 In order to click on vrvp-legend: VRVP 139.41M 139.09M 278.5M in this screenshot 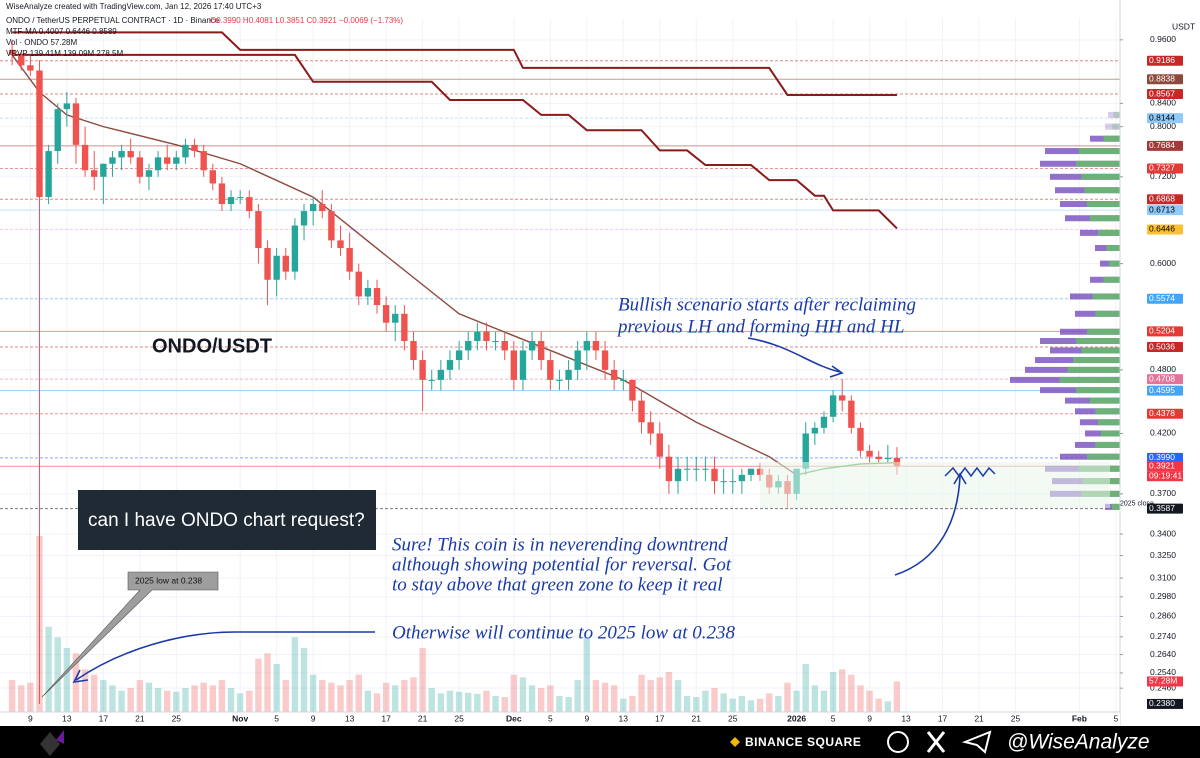, I will do `click(64, 53)`.